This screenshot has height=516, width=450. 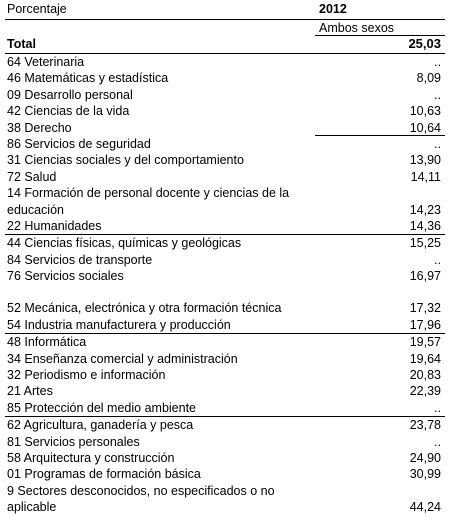 What do you see at coordinates (425, 209) in the screenshot?
I see `row-value: 14,23` at bounding box center [425, 209].